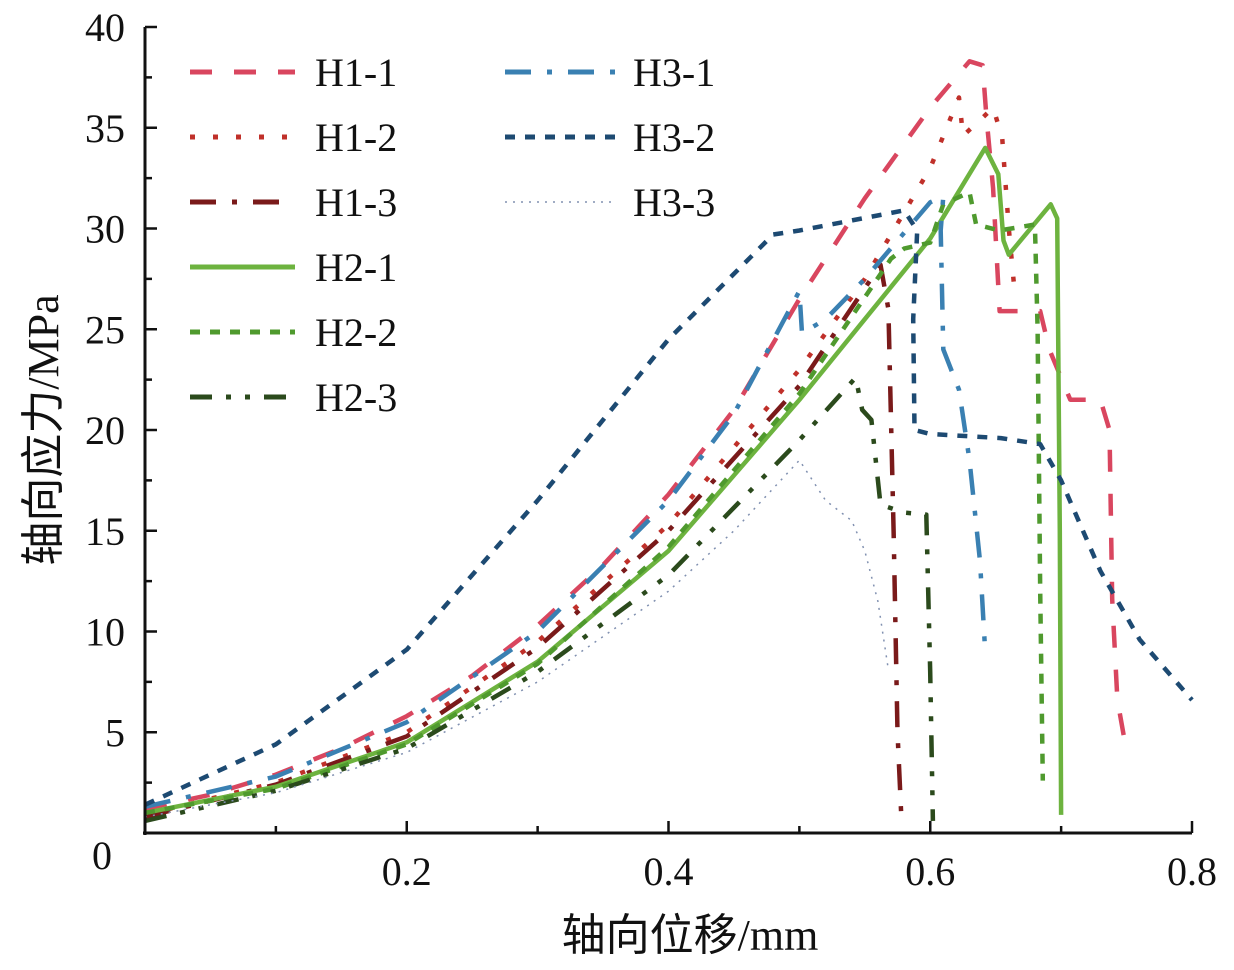 Image resolution: width=1234 pixels, height=970 pixels. I want to click on y-tick-label: 0, so click(102, 855).